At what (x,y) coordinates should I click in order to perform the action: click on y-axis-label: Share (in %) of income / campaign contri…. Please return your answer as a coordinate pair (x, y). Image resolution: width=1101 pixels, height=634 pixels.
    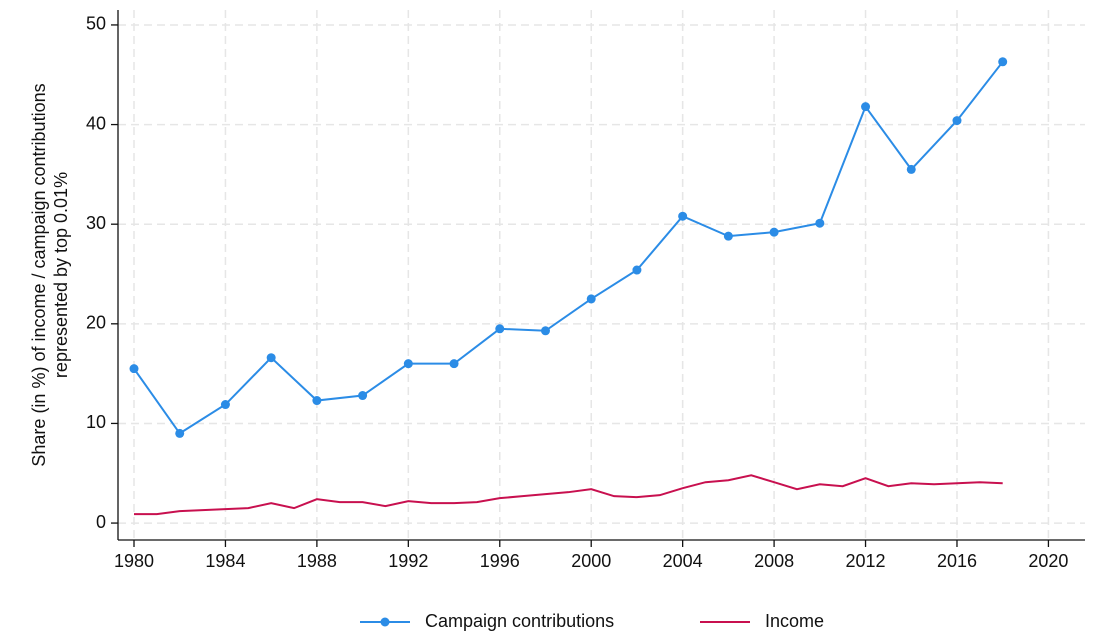
    Looking at the image, I should click on (39, 274).